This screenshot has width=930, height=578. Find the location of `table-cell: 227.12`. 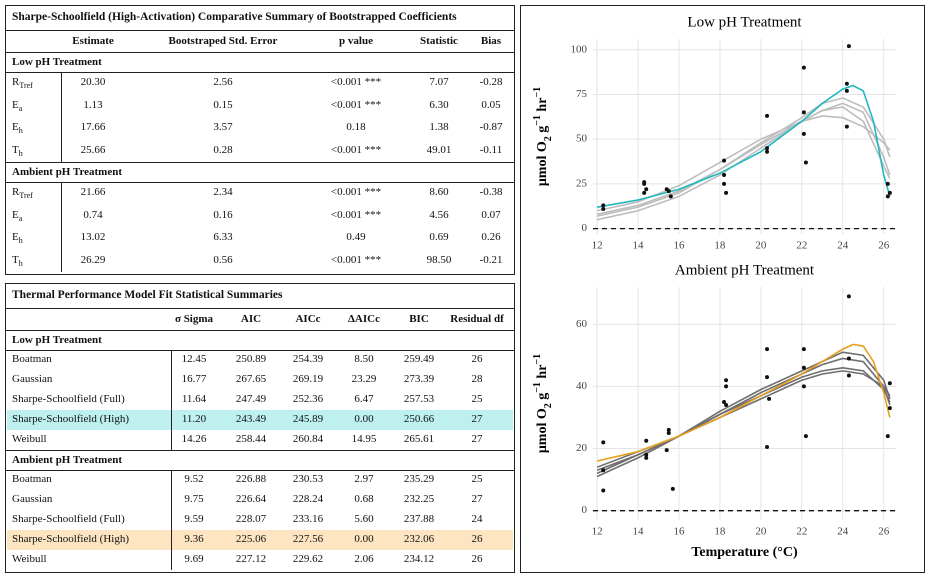

table-cell: 227.12 is located at coordinates (251, 559).